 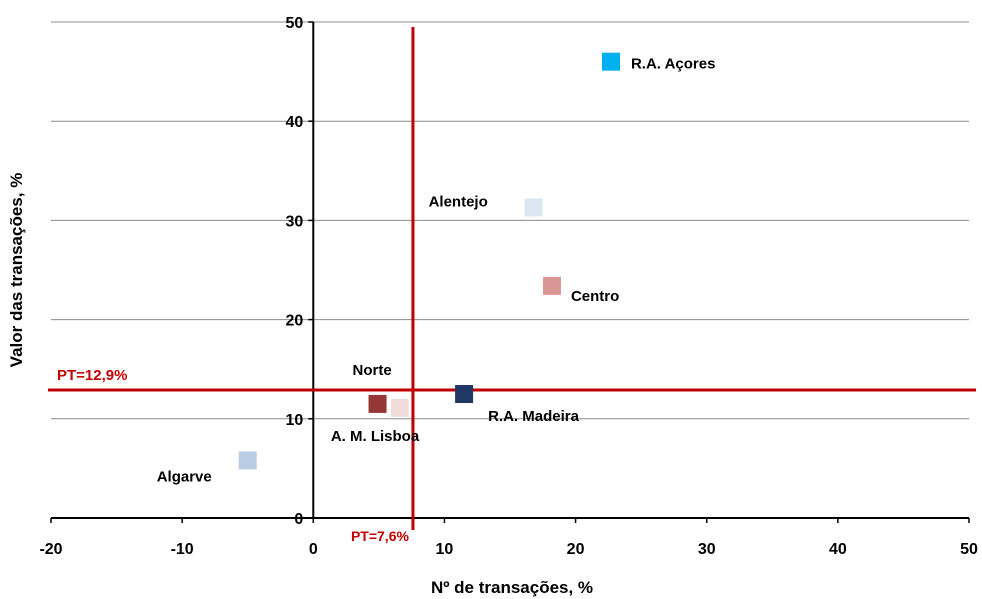 What do you see at coordinates (294, 321) in the screenshot?
I see `y-tick-label: 20` at bounding box center [294, 321].